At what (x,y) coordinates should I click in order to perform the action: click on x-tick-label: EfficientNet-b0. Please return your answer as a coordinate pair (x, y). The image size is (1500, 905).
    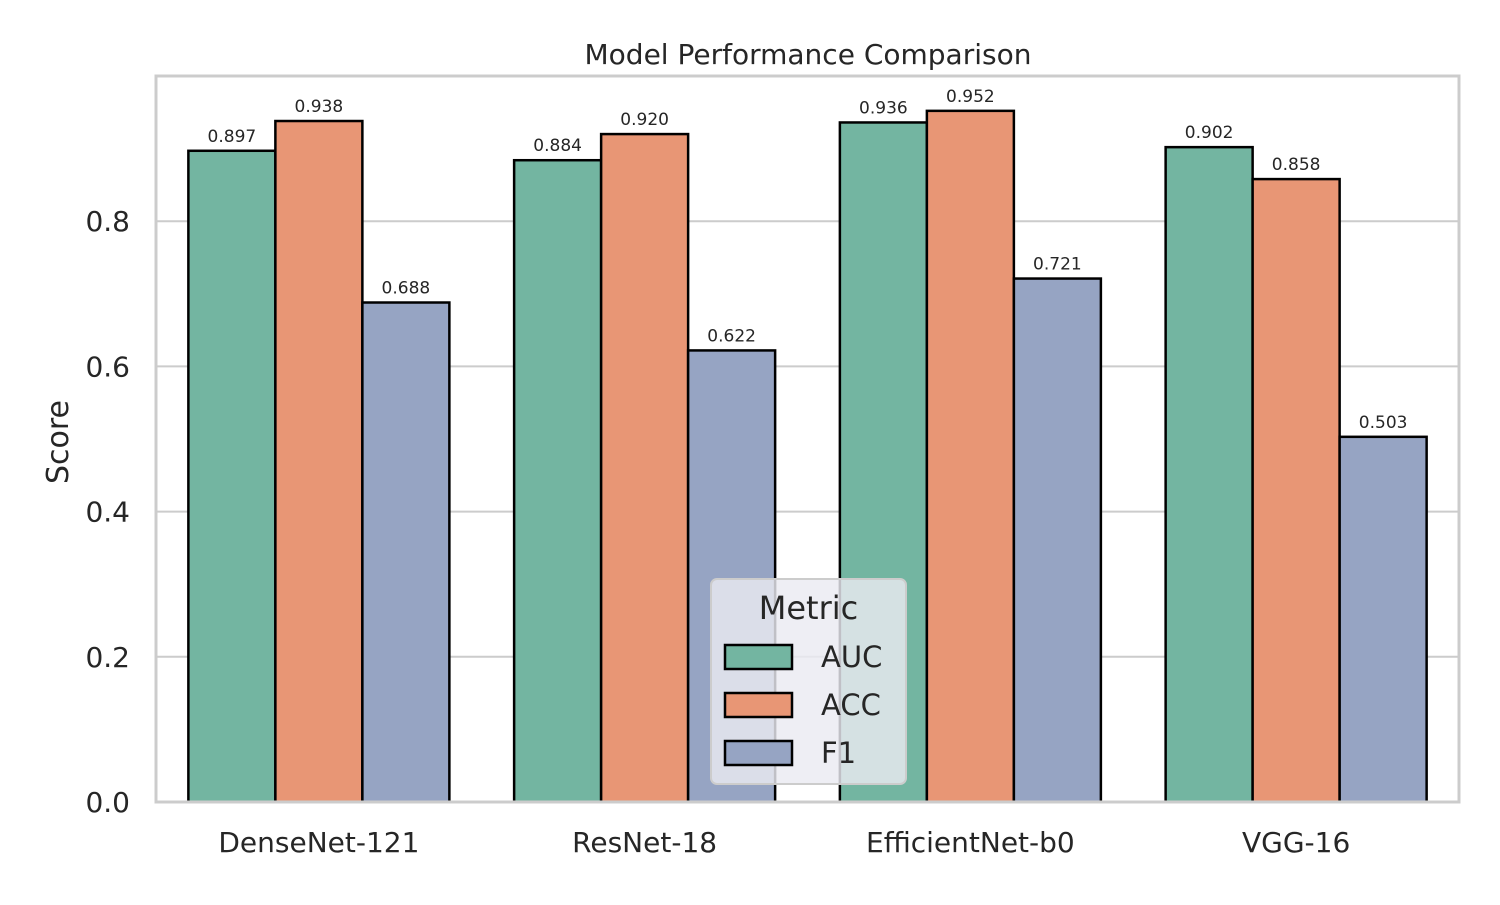
    Looking at the image, I should click on (970, 842).